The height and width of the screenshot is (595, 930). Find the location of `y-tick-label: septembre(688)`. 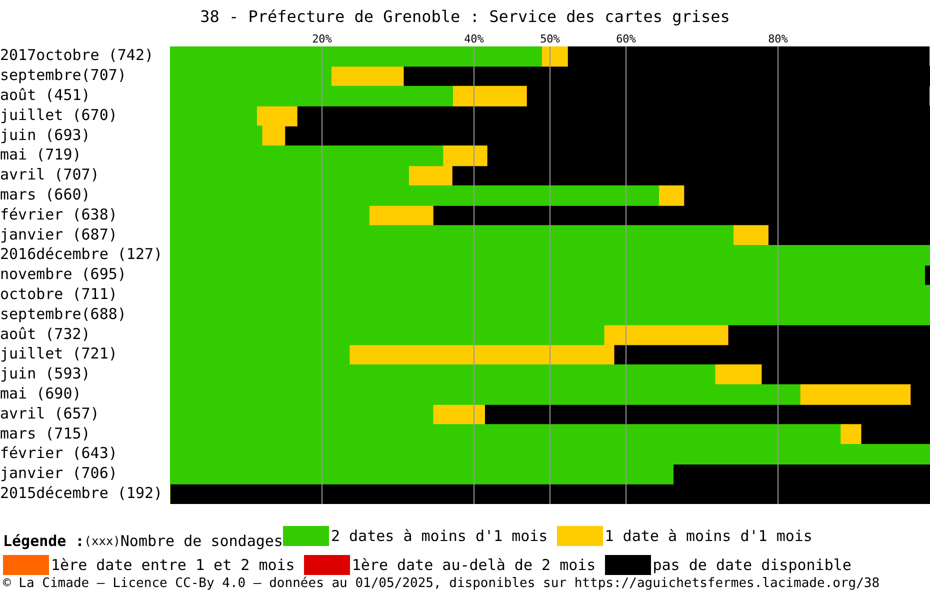

y-tick-label: septembre(688) is located at coordinates (63, 313).